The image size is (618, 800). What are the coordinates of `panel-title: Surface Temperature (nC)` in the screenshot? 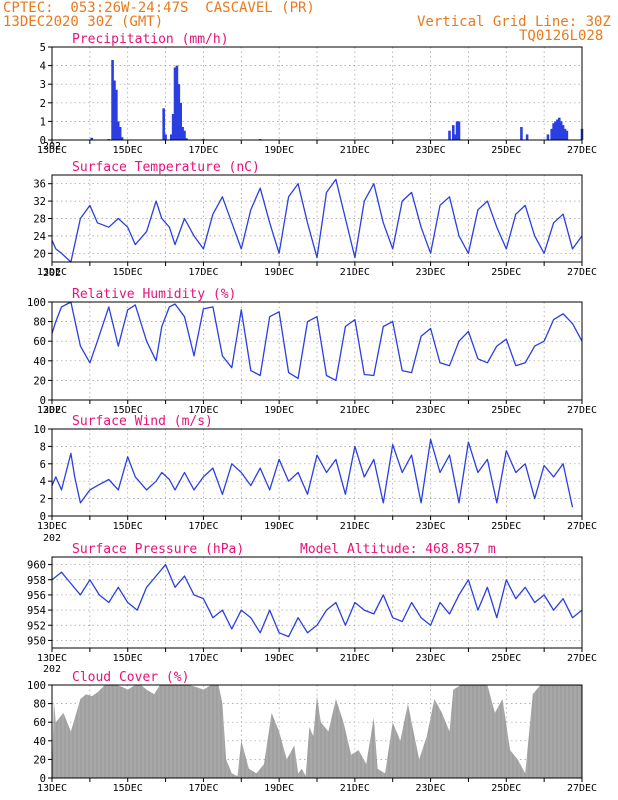 It's located at (166, 167).